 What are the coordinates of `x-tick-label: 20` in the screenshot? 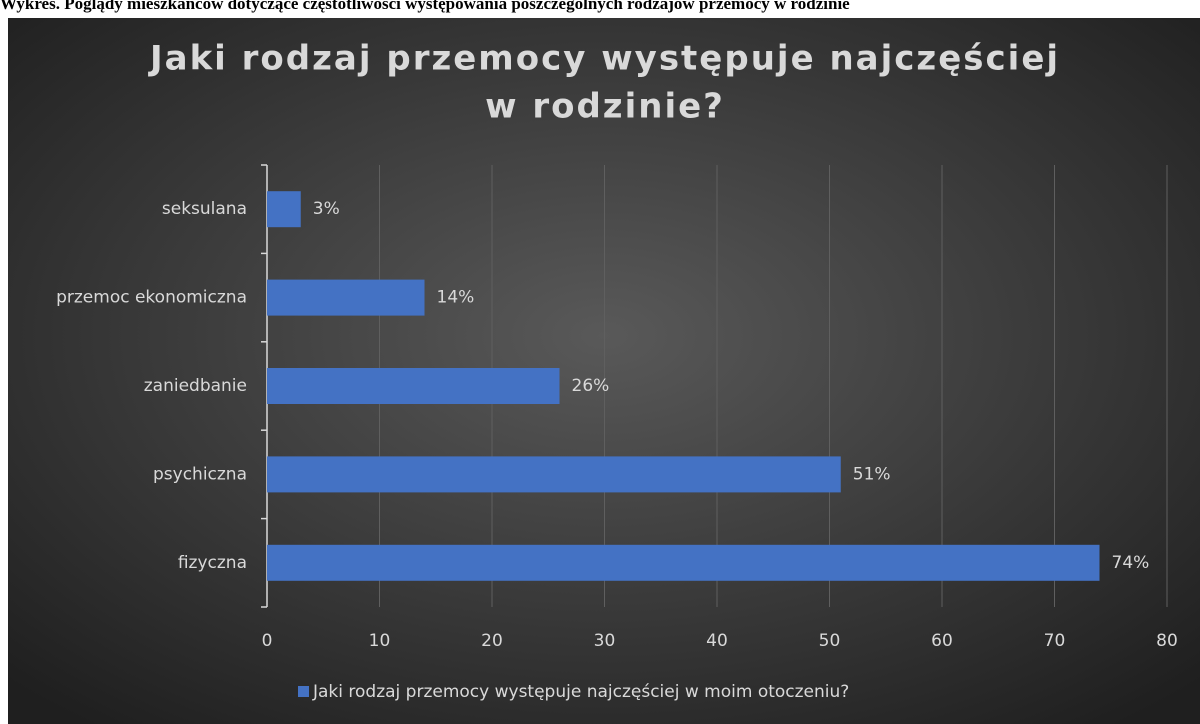 It's located at (492, 641).